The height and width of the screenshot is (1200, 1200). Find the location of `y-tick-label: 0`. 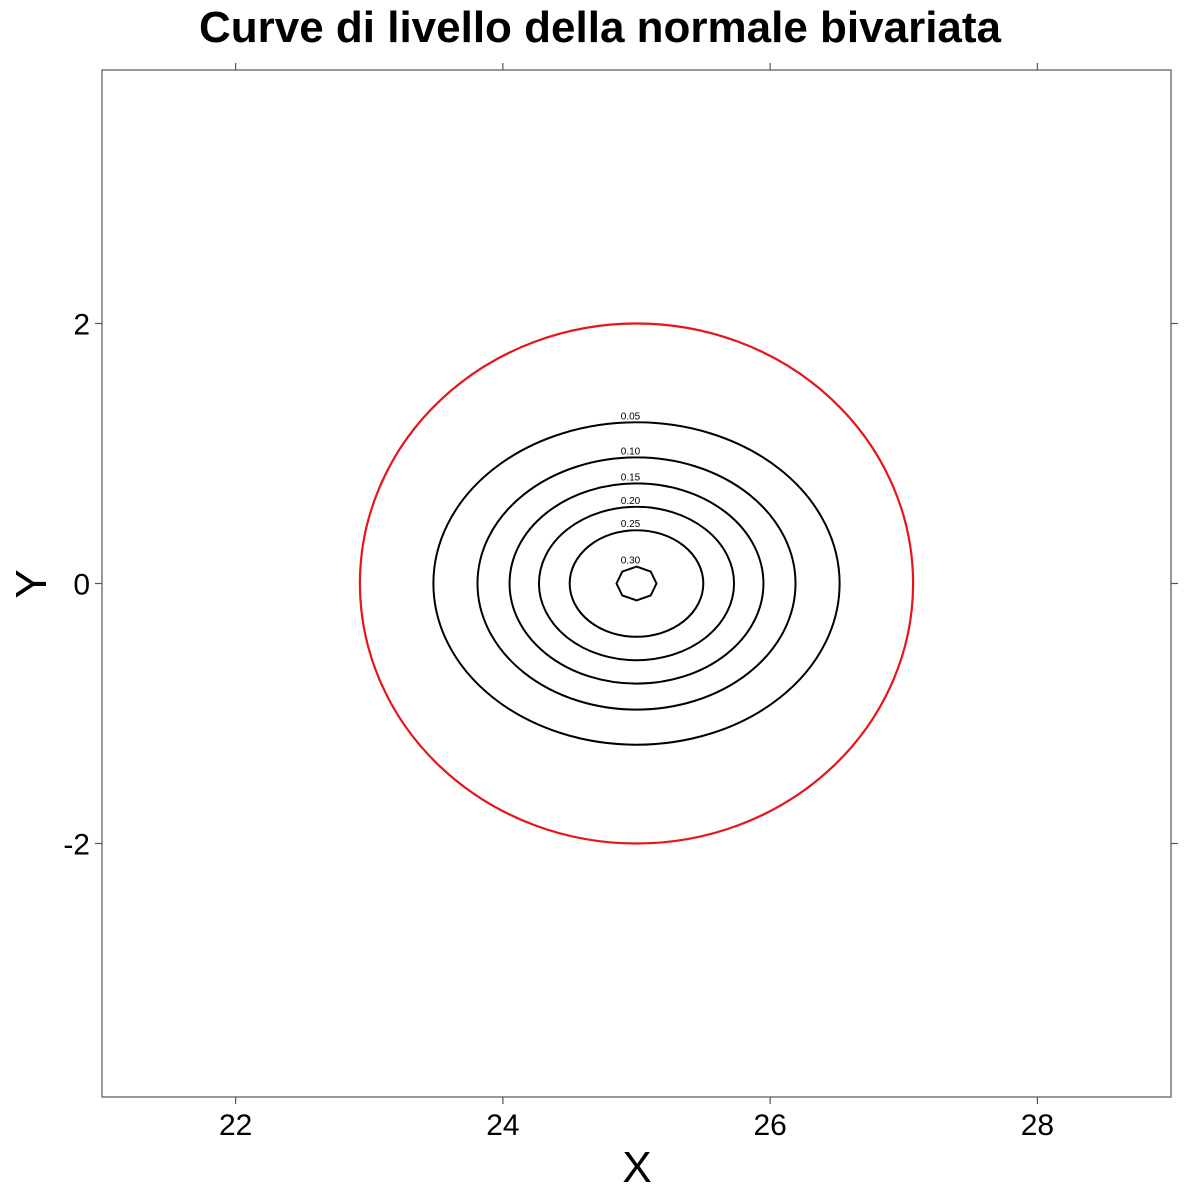

y-tick-label: 0 is located at coordinates (81, 585).